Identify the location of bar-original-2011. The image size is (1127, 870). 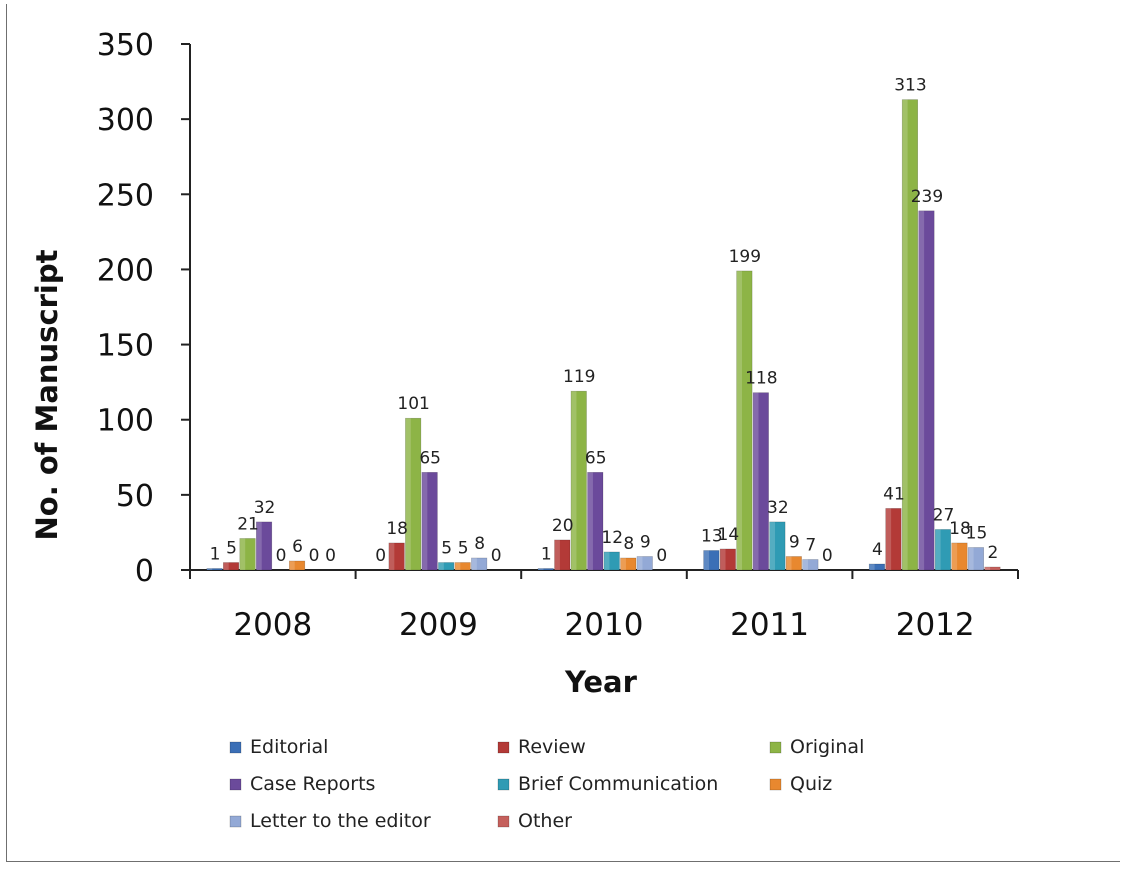
(744, 420).